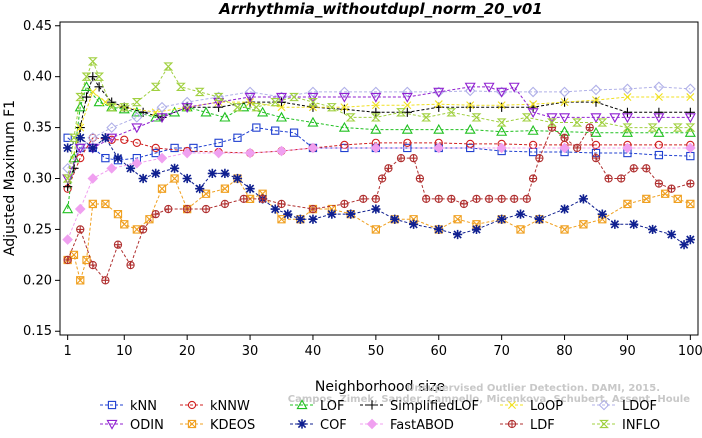 The width and height of the screenshot is (702, 438). What do you see at coordinates (380, 9) in the screenshot?
I see `chart-title: Arrhythmia_withoutdupl_norm_20_v01` at bounding box center [380, 9].